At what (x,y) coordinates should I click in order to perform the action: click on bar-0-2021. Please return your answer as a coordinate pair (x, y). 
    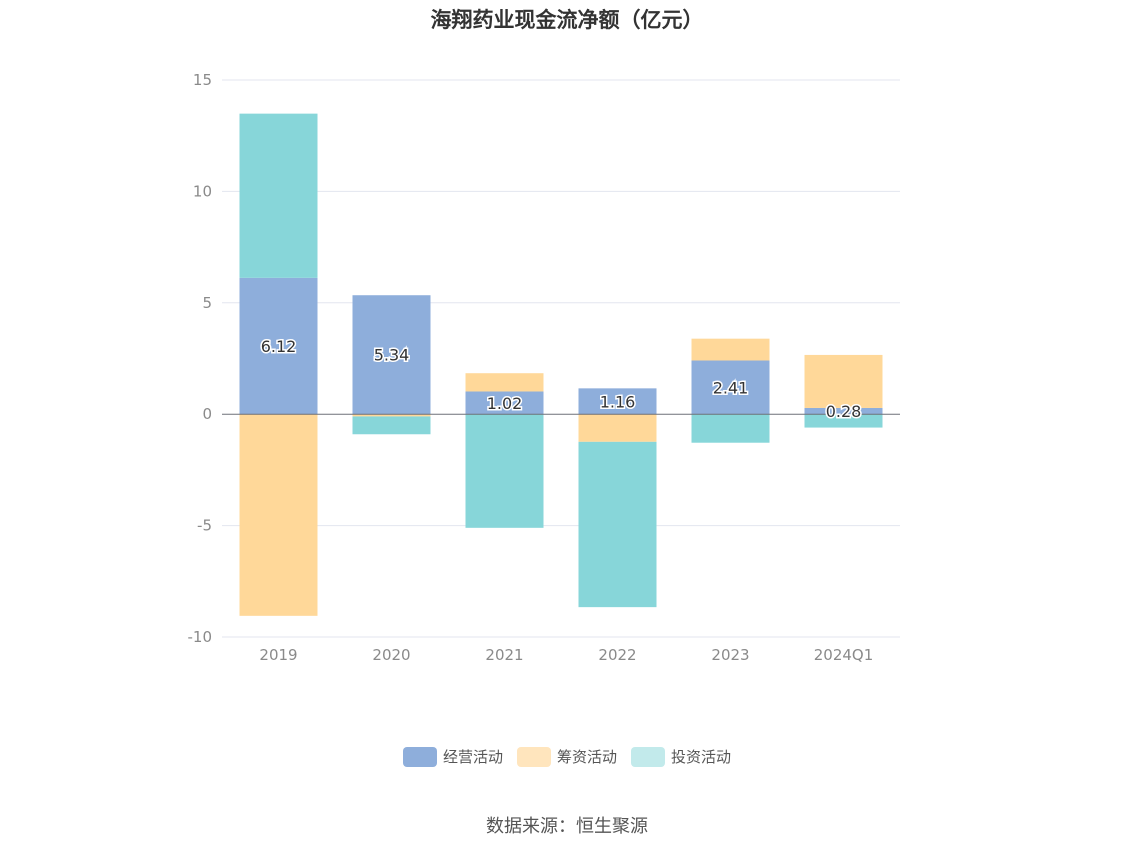
    Looking at the image, I should click on (504, 403).